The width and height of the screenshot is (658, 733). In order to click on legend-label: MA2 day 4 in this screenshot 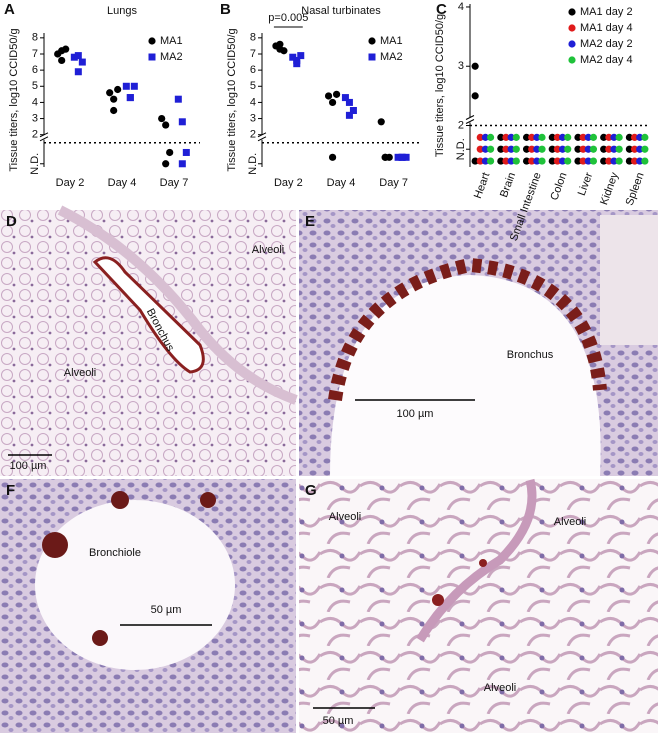, I will do `click(606, 60)`.